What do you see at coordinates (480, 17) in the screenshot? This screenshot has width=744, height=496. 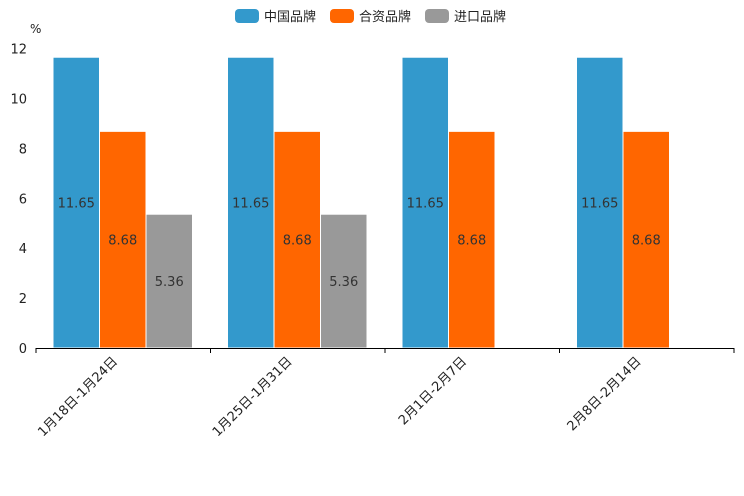 I see `legend-label-3: 进口品牌` at bounding box center [480, 17].